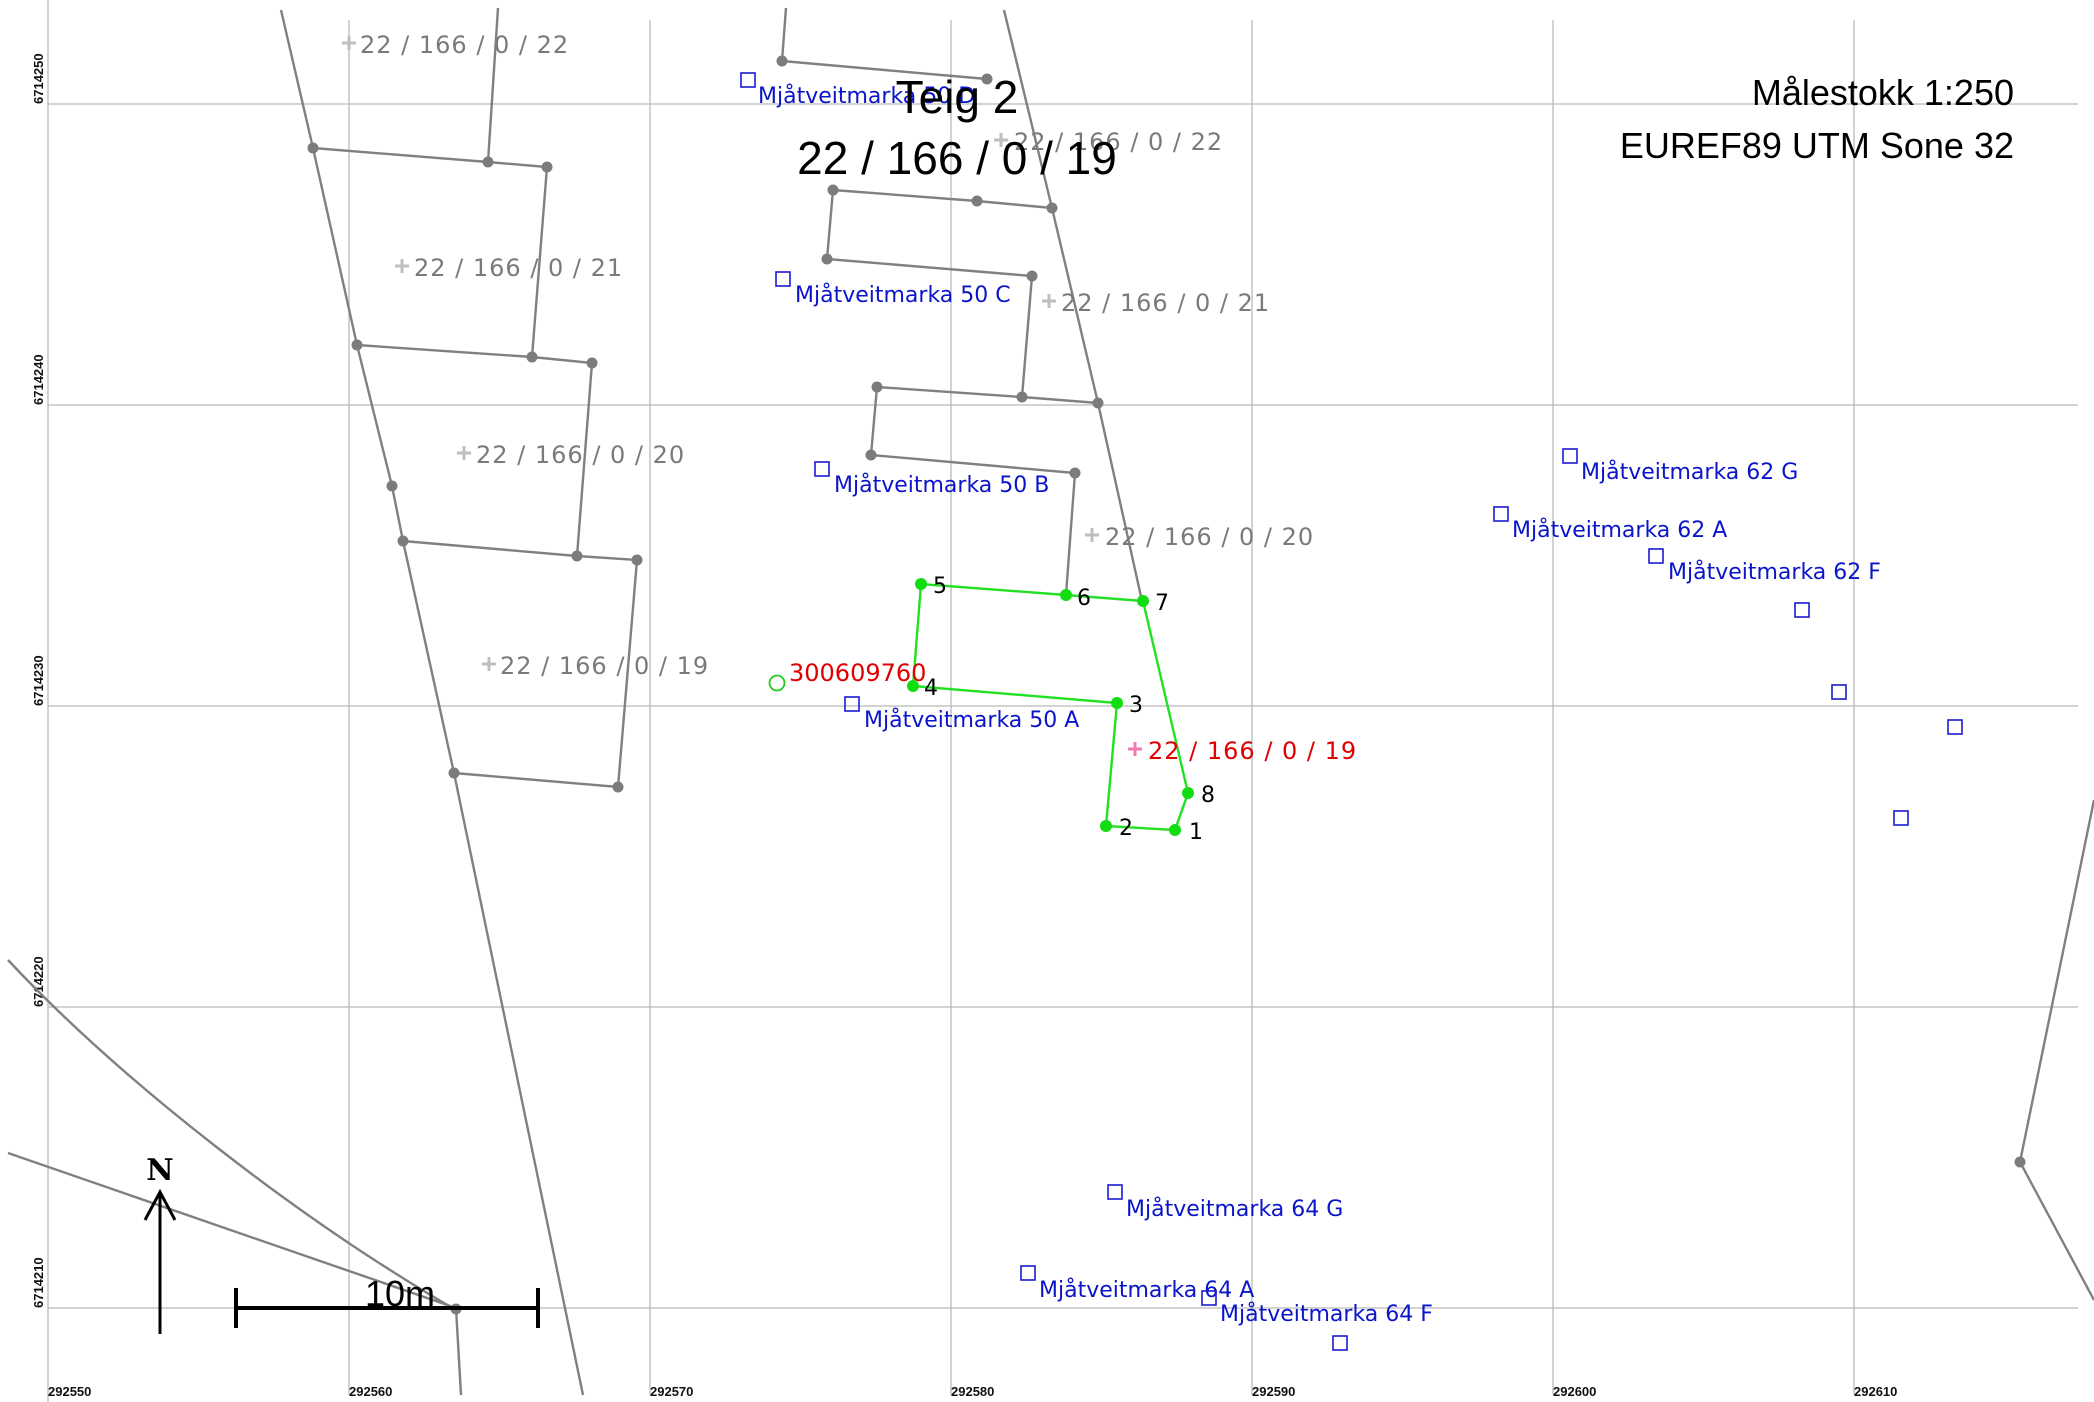 The width and height of the screenshot is (2094, 1402). I want to click on y-axis-ticks: 6714250 6714240 6714230 6714220 6714210, so click(38, 680).